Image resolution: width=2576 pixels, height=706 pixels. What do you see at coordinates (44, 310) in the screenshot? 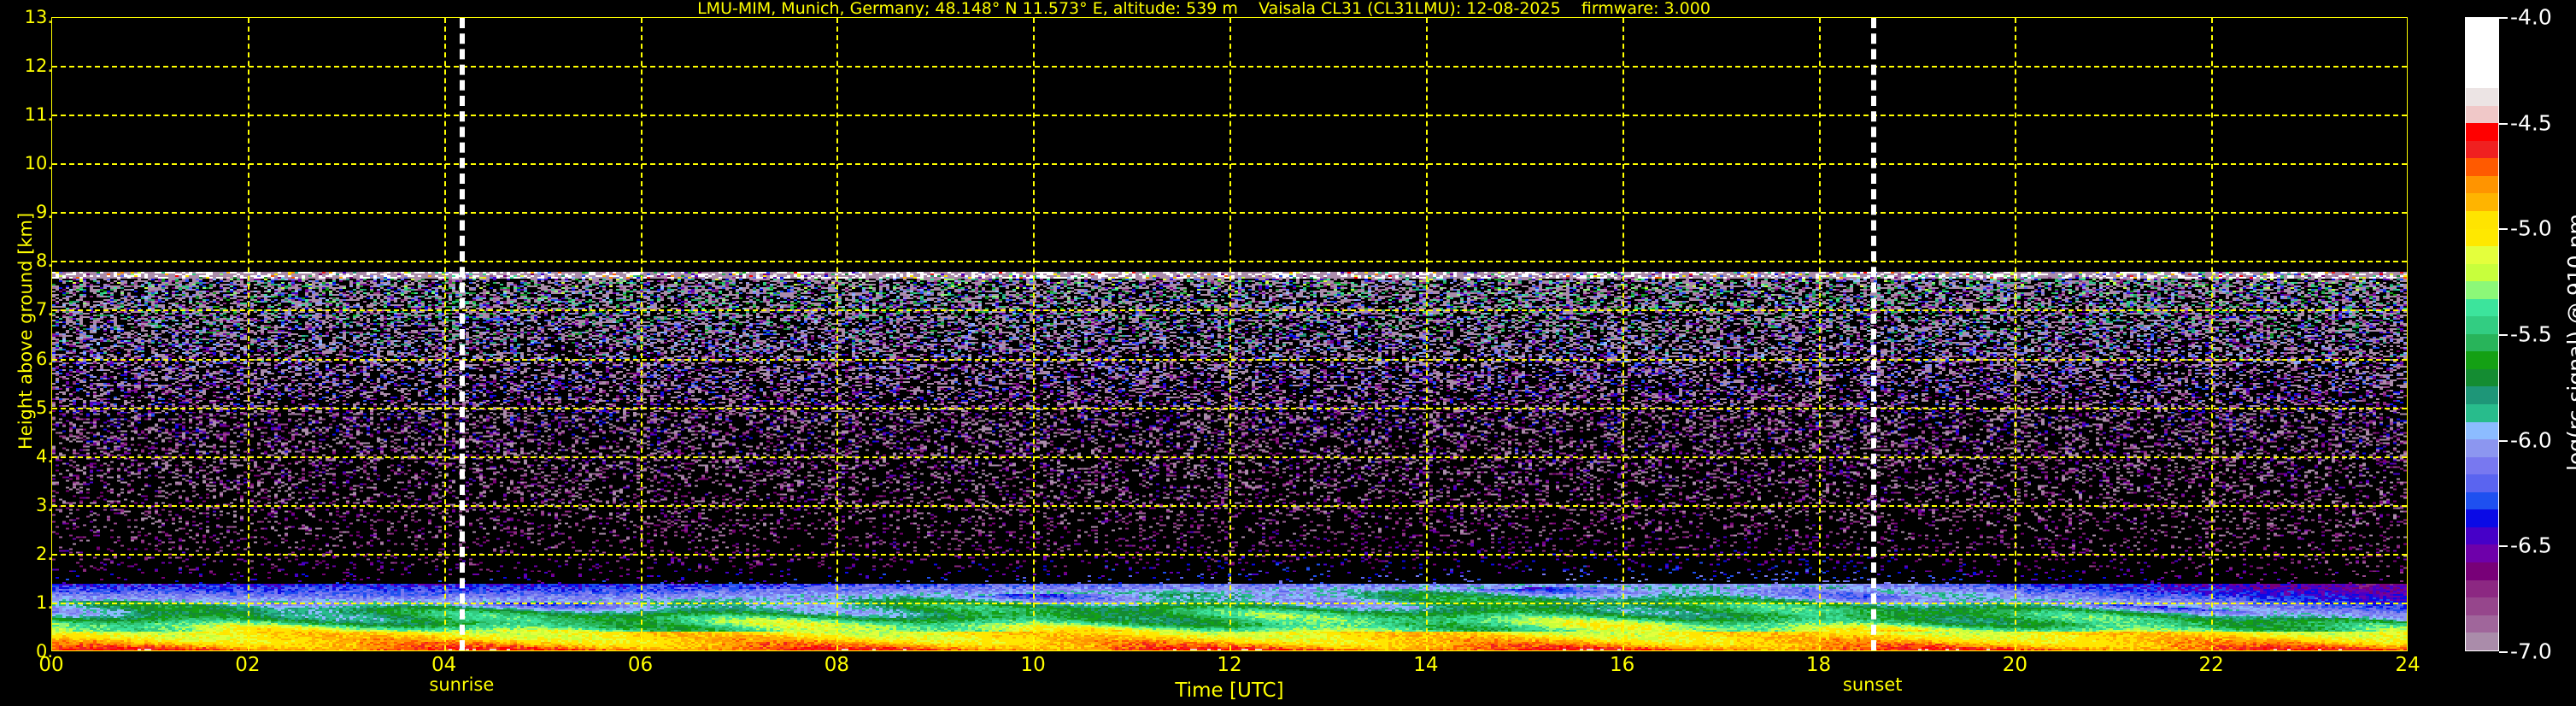
I see `y-axis-tick-label: 7.` at bounding box center [44, 310].